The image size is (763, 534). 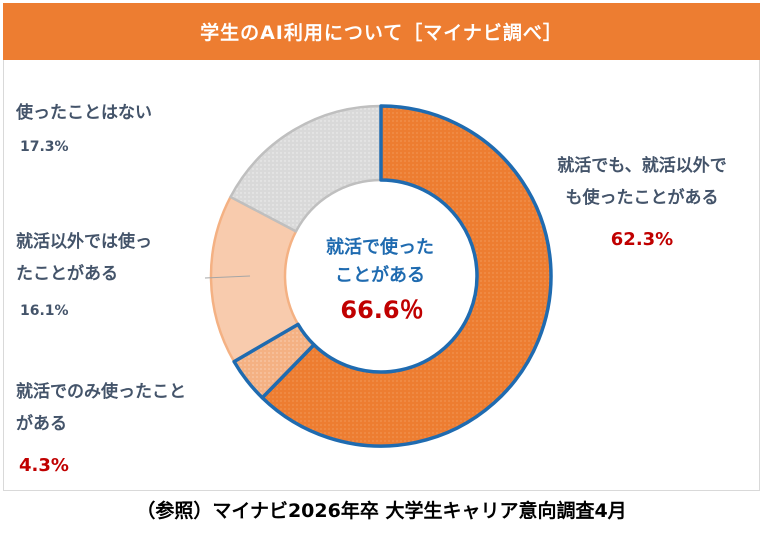 What do you see at coordinates (101, 408) in the screenshot?
I see `label-only-job: 就活でのみ使ったこと がある` at bounding box center [101, 408].